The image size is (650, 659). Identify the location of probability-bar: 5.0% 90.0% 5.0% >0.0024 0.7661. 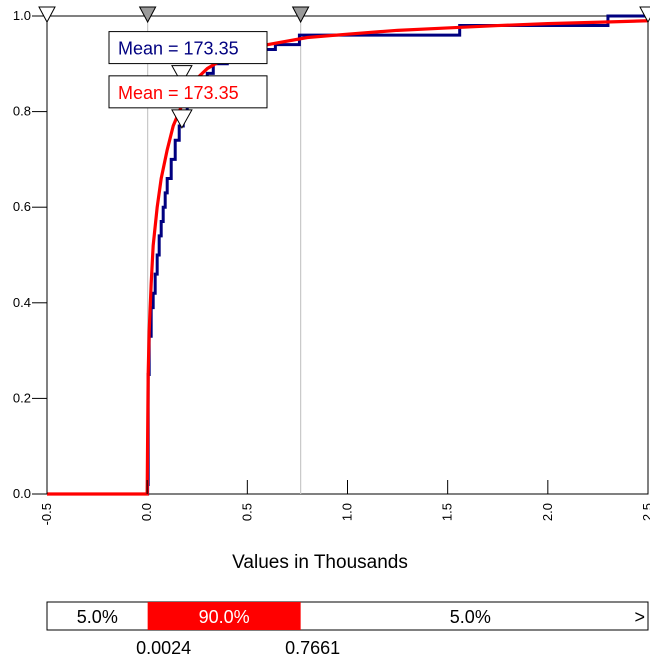
(347, 629).